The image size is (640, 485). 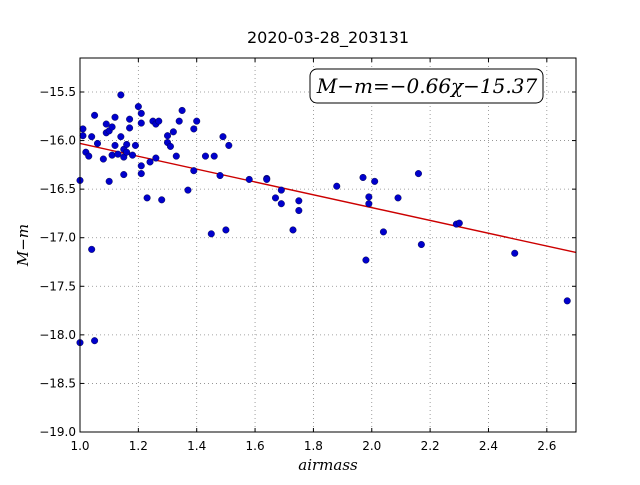 What do you see at coordinates (57, 189) in the screenshot?
I see `y-tick-label: −16.5` at bounding box center [57, 189].